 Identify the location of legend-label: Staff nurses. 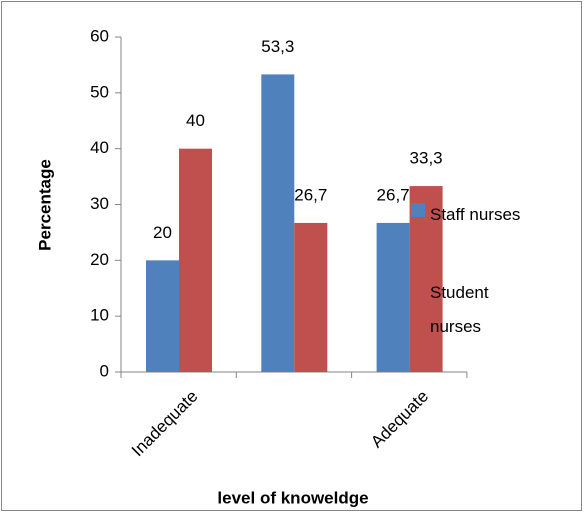
(475, 214).